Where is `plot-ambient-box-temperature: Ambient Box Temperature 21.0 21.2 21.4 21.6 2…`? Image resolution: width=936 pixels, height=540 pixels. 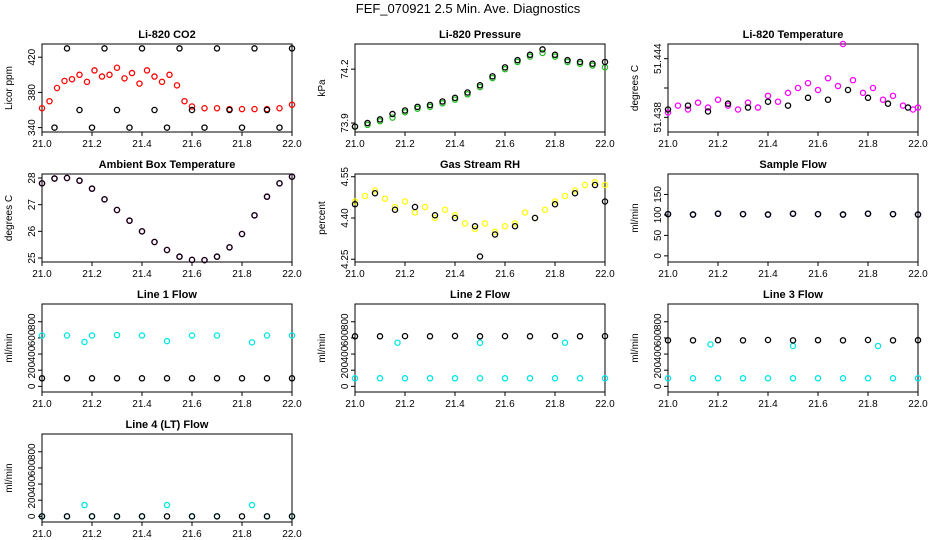
plot-ambient-box-temperature: Ambient Box Temperature 21.0 21.2 21.4 21.6 2… is located at coordinates (153, 219).